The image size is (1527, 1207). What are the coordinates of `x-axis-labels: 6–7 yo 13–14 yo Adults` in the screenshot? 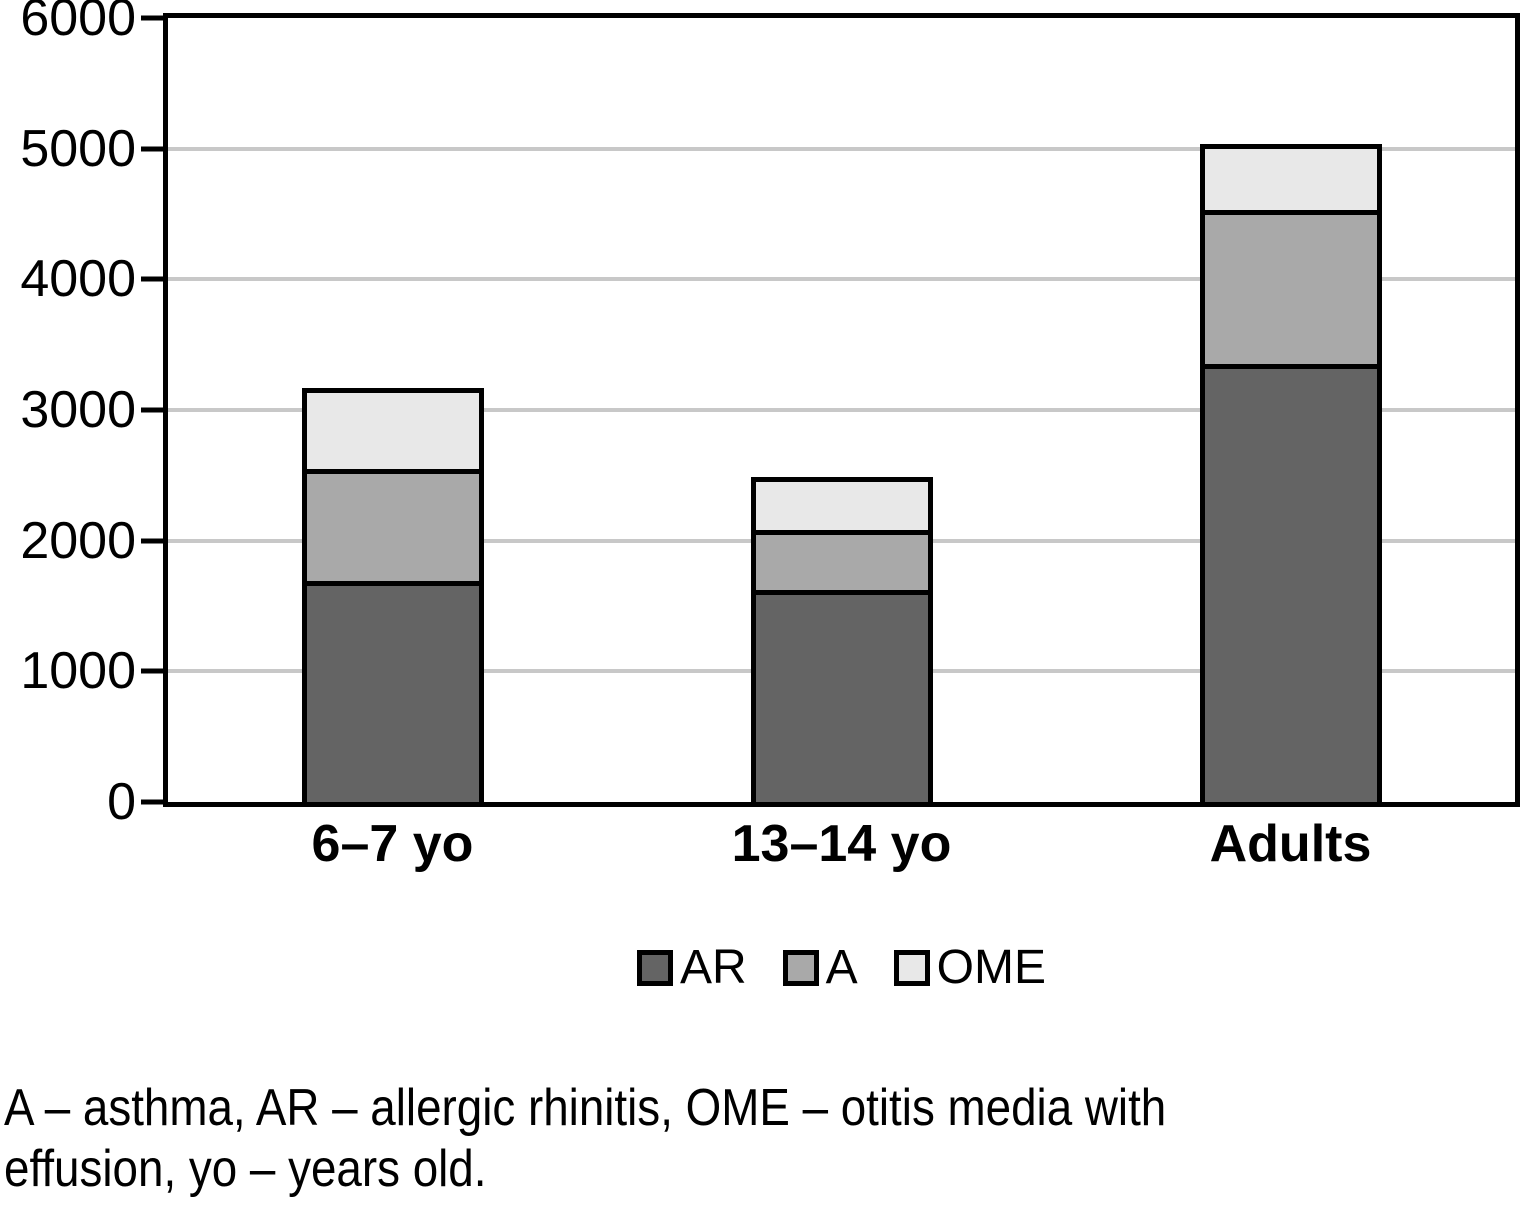 It's located at (841, 844).